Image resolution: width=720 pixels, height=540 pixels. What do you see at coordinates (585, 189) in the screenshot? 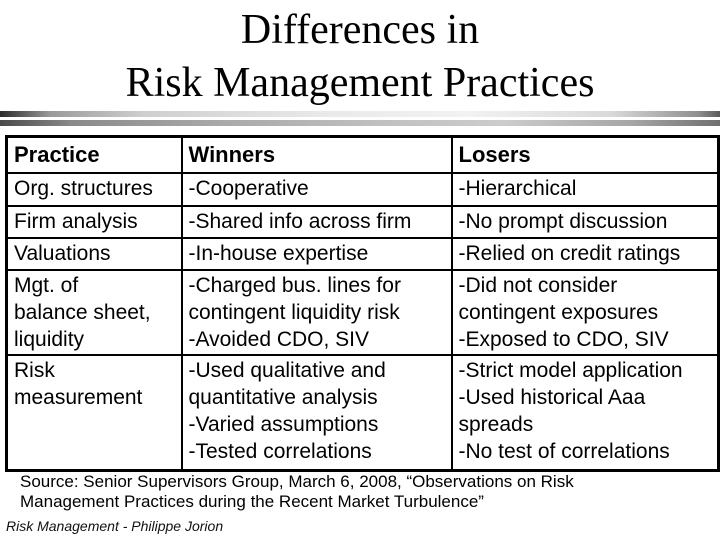
I see `losers-cell: -Hierarchical` at bounding box center [585, 189].